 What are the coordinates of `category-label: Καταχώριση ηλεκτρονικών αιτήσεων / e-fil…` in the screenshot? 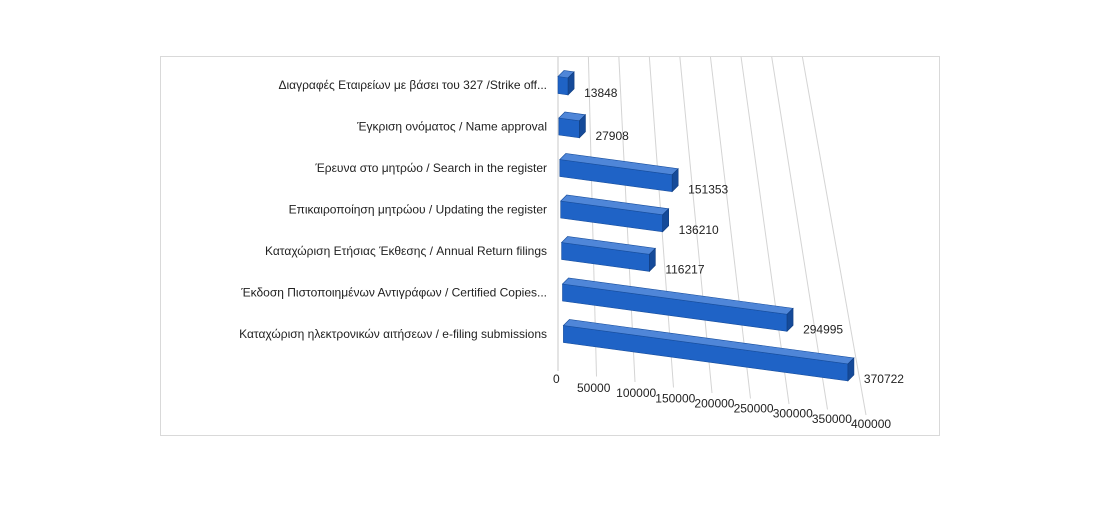 It's located at (393, 334).